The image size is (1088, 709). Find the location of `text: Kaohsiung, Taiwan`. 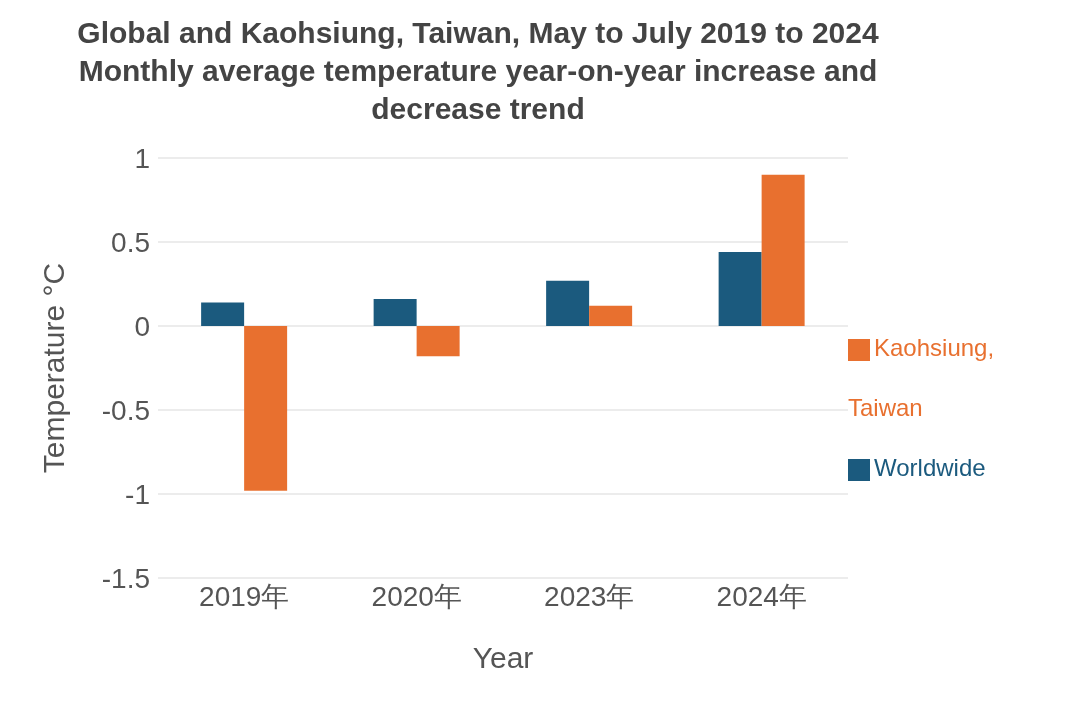

text: Kaohsiung, Taiwan is located at coordinates (921, 377).